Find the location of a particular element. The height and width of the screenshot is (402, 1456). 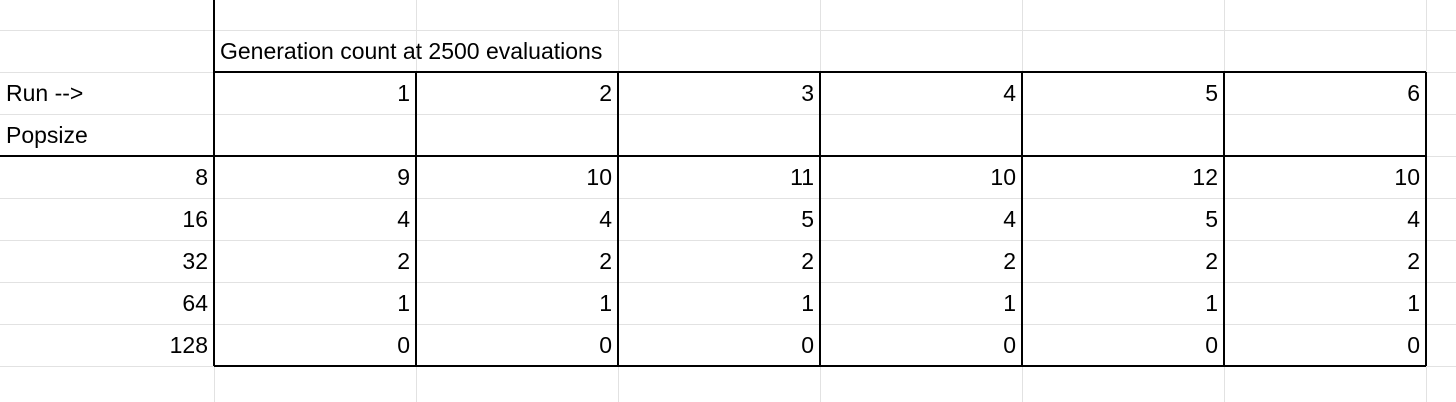

run-number-cell: 6 is located at coordinates (1413, 92).